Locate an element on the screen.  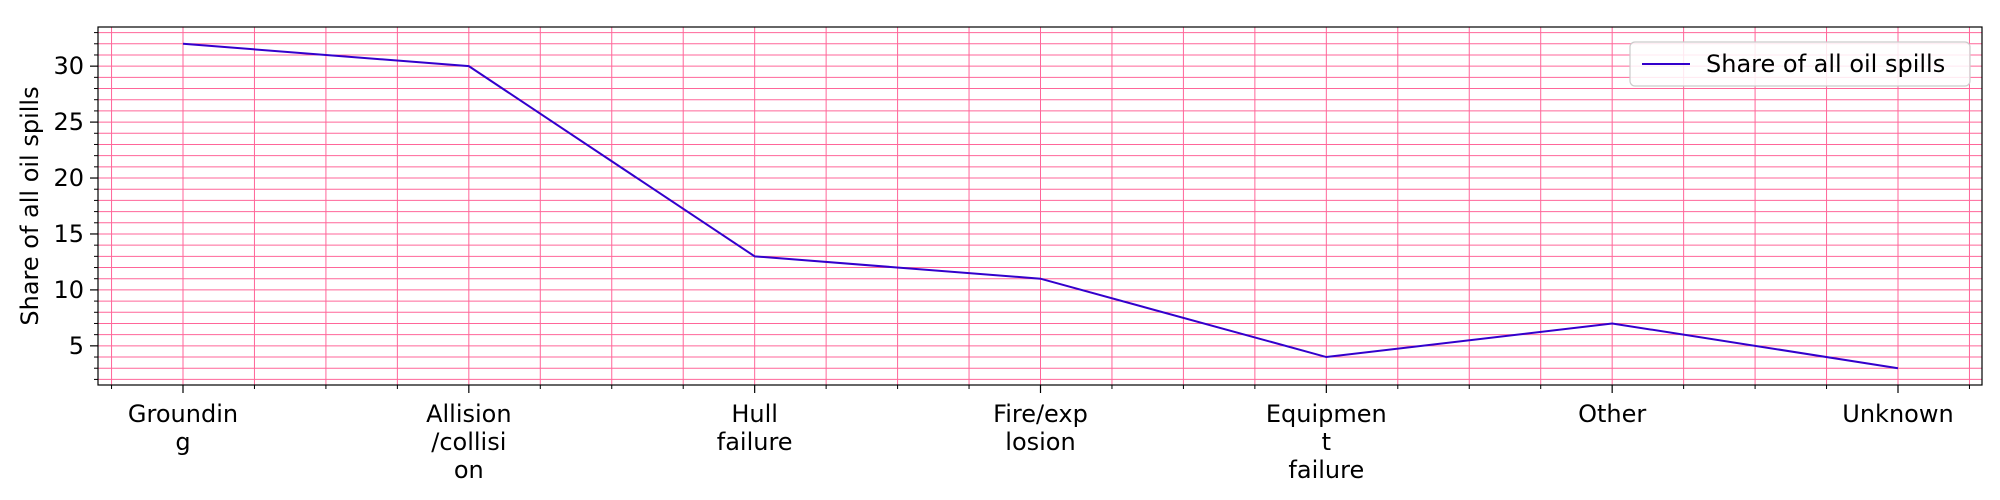
x-tick-label: Other is located at coordinates (1612, 414).